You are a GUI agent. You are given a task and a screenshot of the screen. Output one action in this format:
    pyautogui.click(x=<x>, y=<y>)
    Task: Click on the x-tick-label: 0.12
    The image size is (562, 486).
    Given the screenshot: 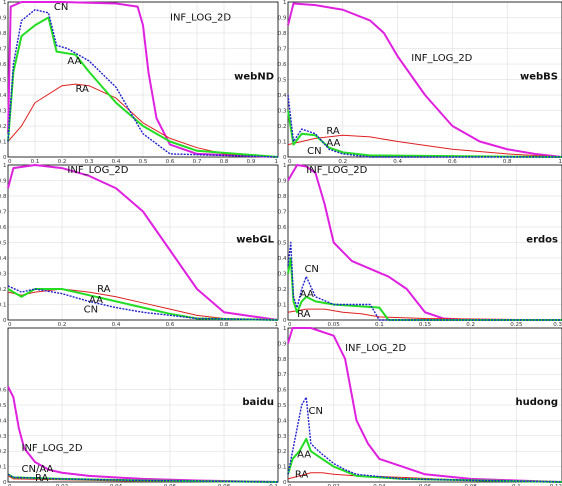 What is the action you would take?
    pyautogui.click(x=556, y=485)
    